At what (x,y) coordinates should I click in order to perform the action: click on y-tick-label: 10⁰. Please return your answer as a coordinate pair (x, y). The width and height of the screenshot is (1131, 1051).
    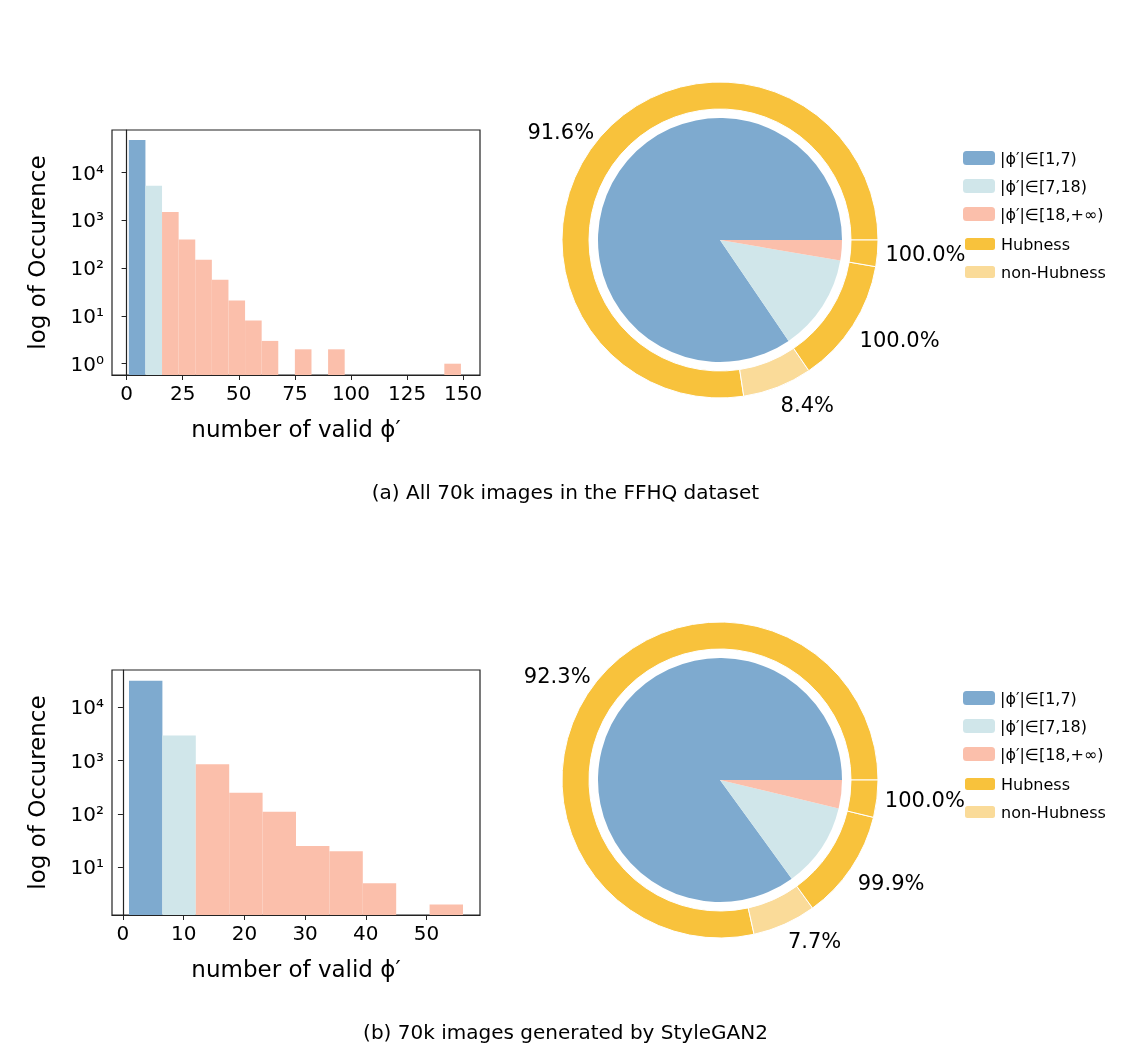
    Looking at the image, I should click on (87, 363).